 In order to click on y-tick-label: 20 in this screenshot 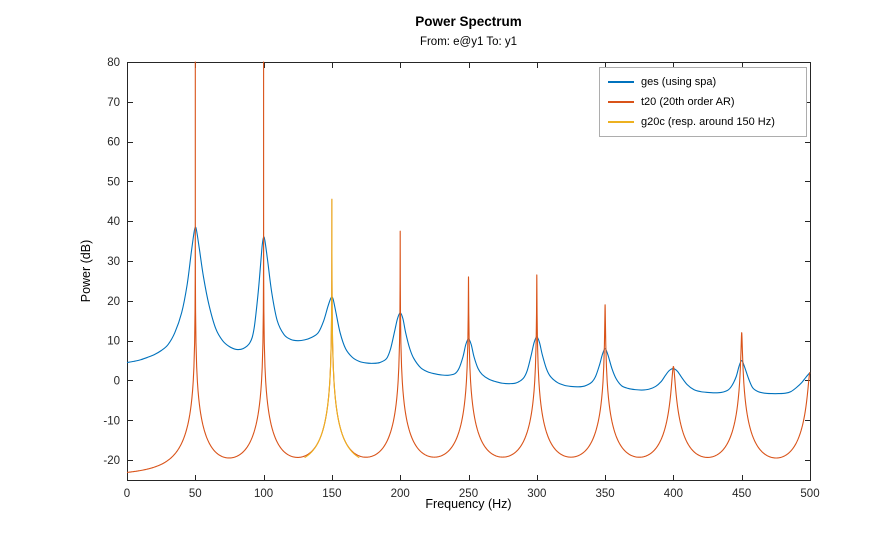, I will do `click(113, 302)`.